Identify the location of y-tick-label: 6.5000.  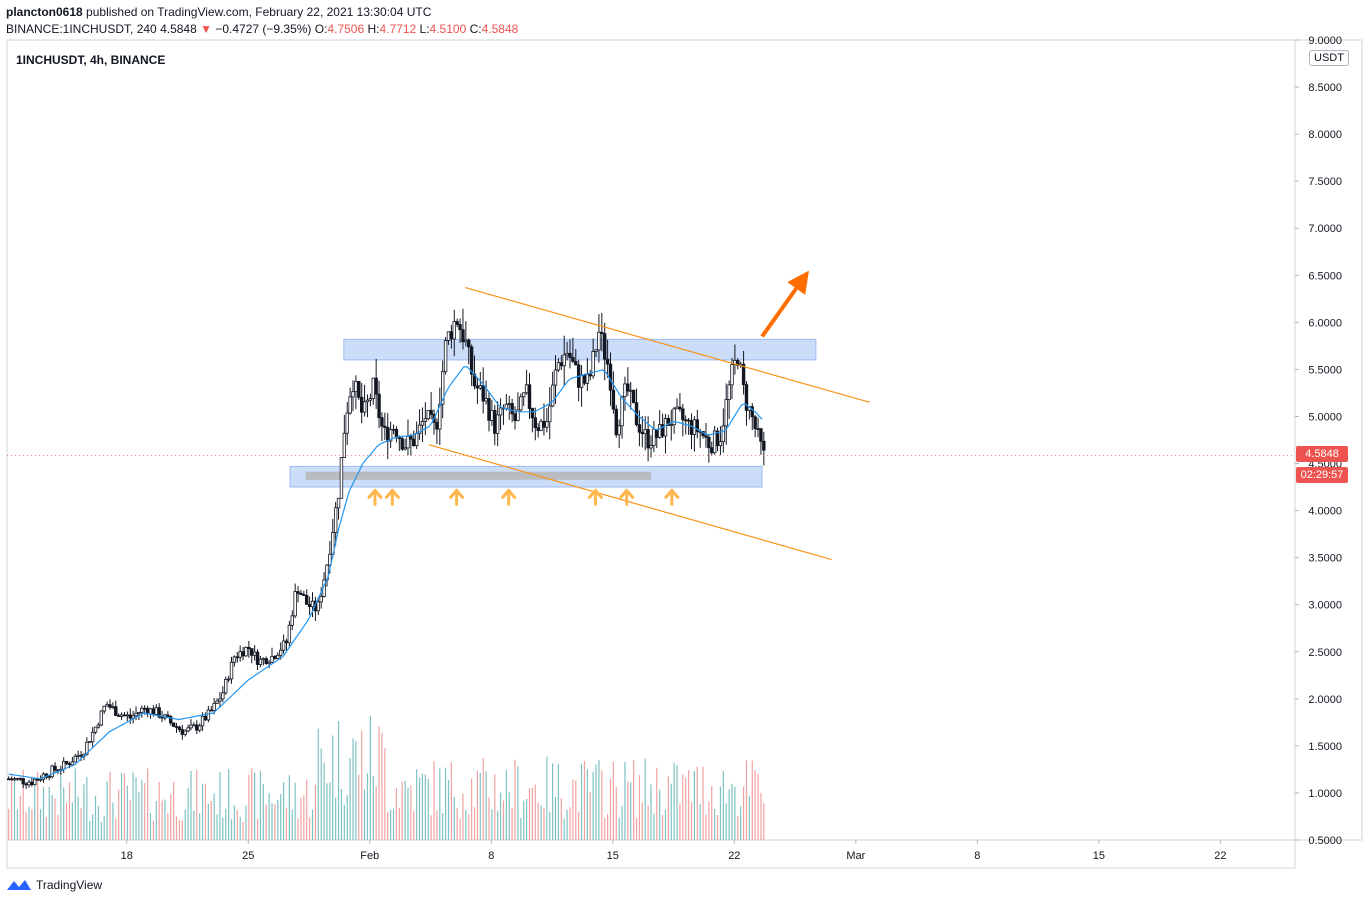
(1325, 276).